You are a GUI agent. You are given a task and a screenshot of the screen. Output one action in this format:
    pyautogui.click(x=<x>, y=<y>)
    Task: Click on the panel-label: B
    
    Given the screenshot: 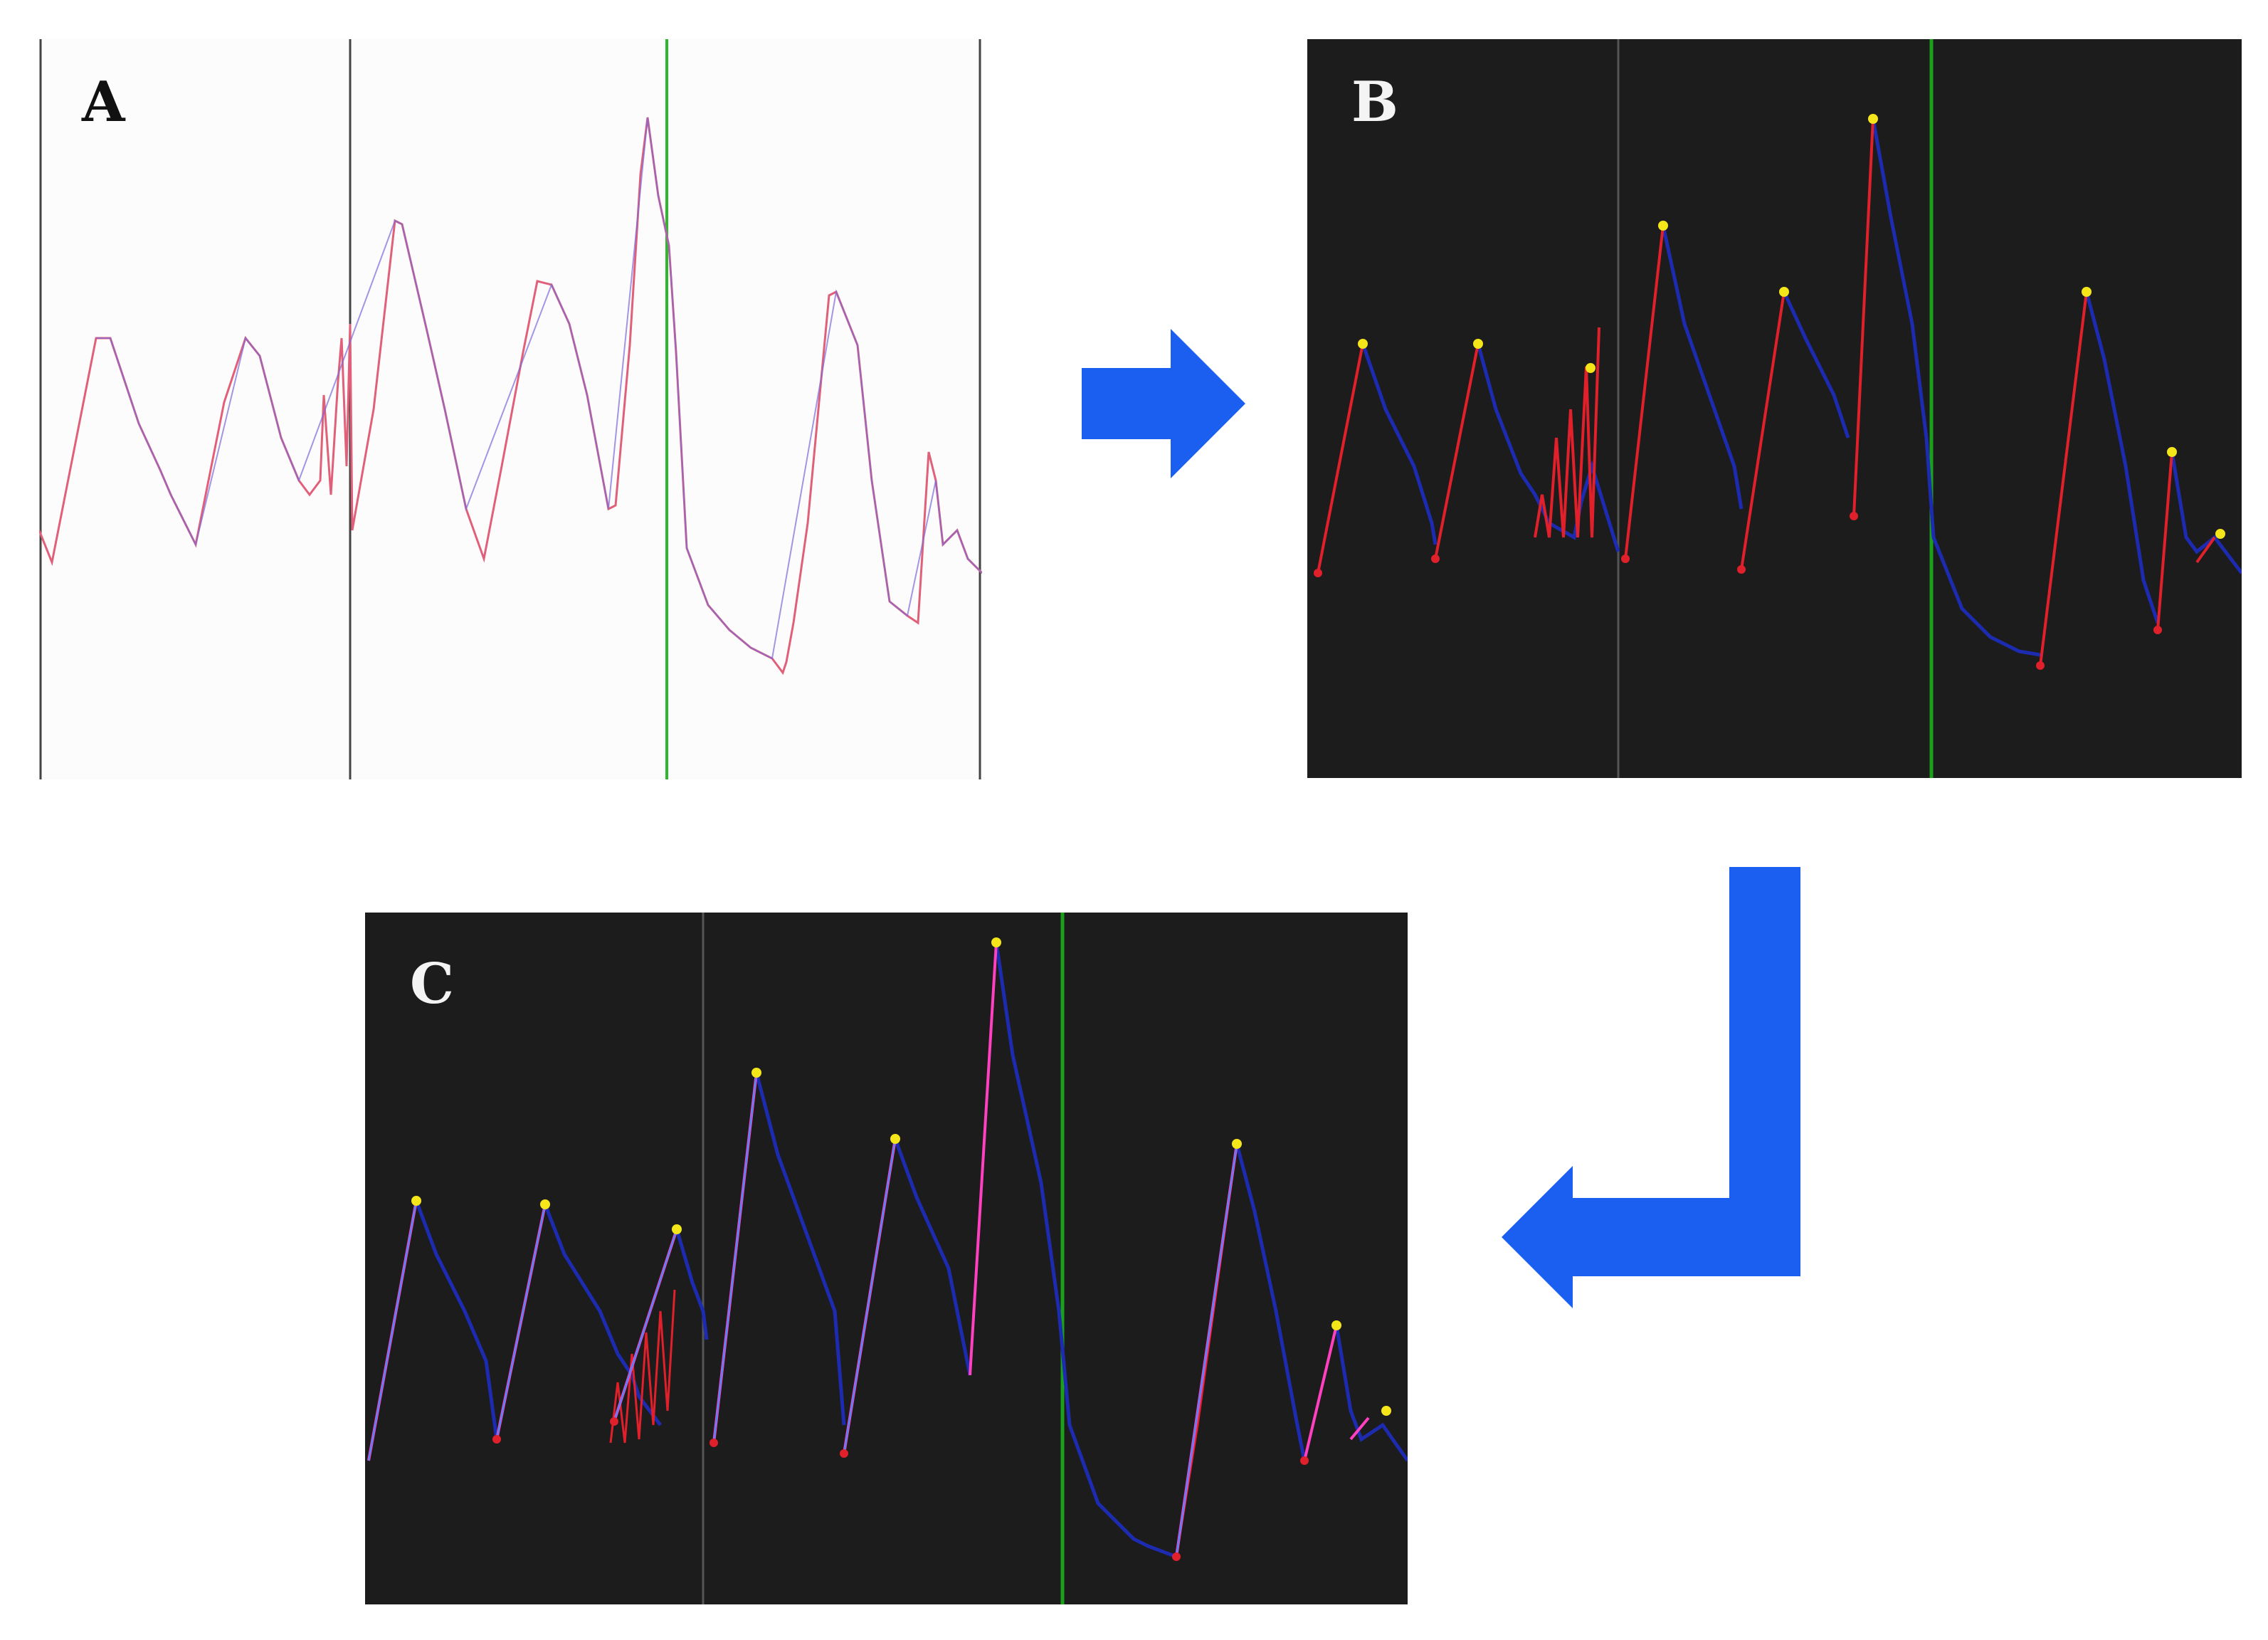 What is the action you would take?
    pyautogui.click(x=1374, y=102)
    